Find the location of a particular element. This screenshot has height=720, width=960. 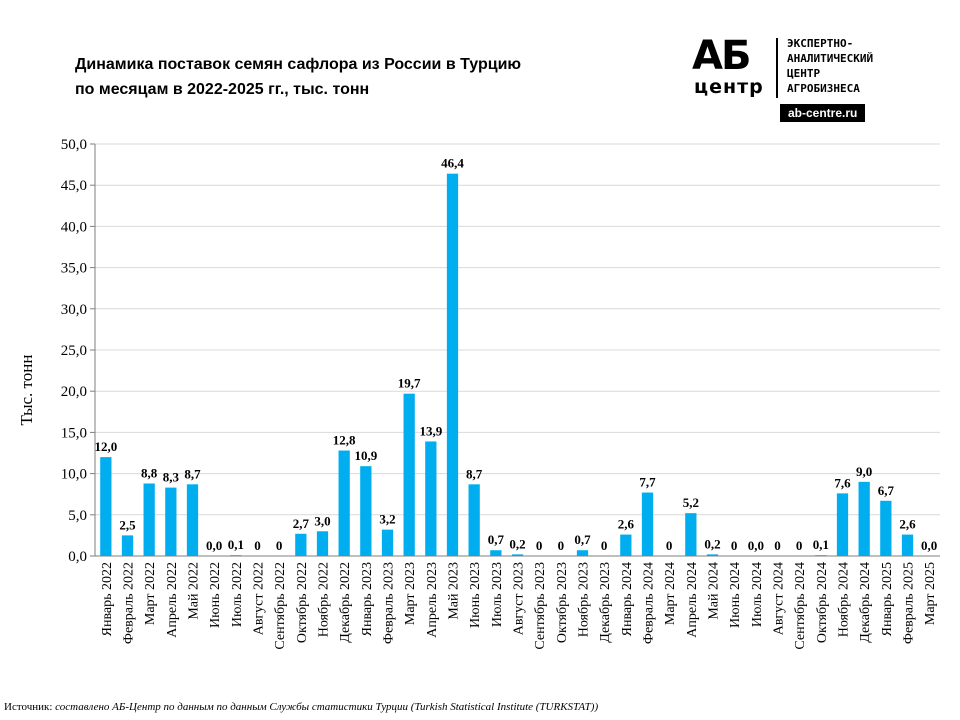

x-tick-label: Ноябрь 2023 is located at coordinates (584, 599).